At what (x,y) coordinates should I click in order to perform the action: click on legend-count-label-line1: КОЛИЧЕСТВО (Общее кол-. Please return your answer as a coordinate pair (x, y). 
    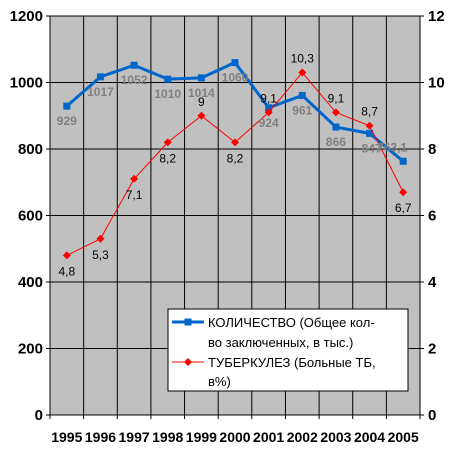
    Looking at the image, I should click on (291, 322).